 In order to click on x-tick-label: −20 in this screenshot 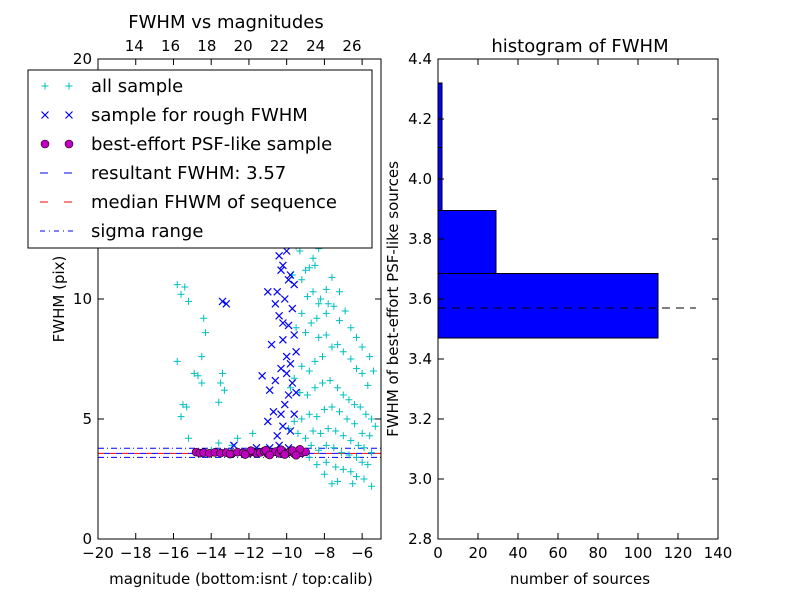, I will do `click(98, 553)`.